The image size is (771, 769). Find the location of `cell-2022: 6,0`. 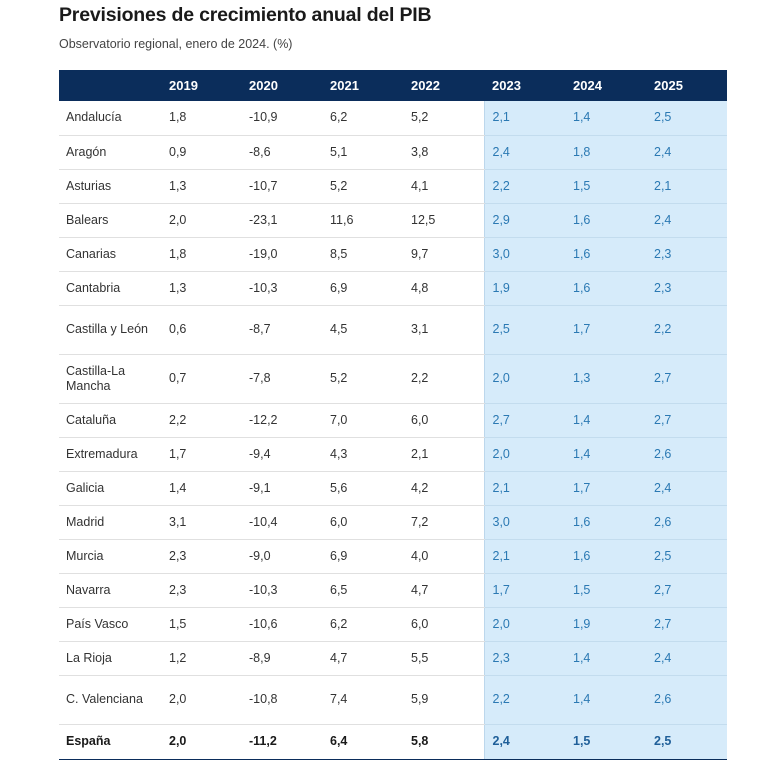

cell-2022: 6,0 is located at coordinates (443, 420).